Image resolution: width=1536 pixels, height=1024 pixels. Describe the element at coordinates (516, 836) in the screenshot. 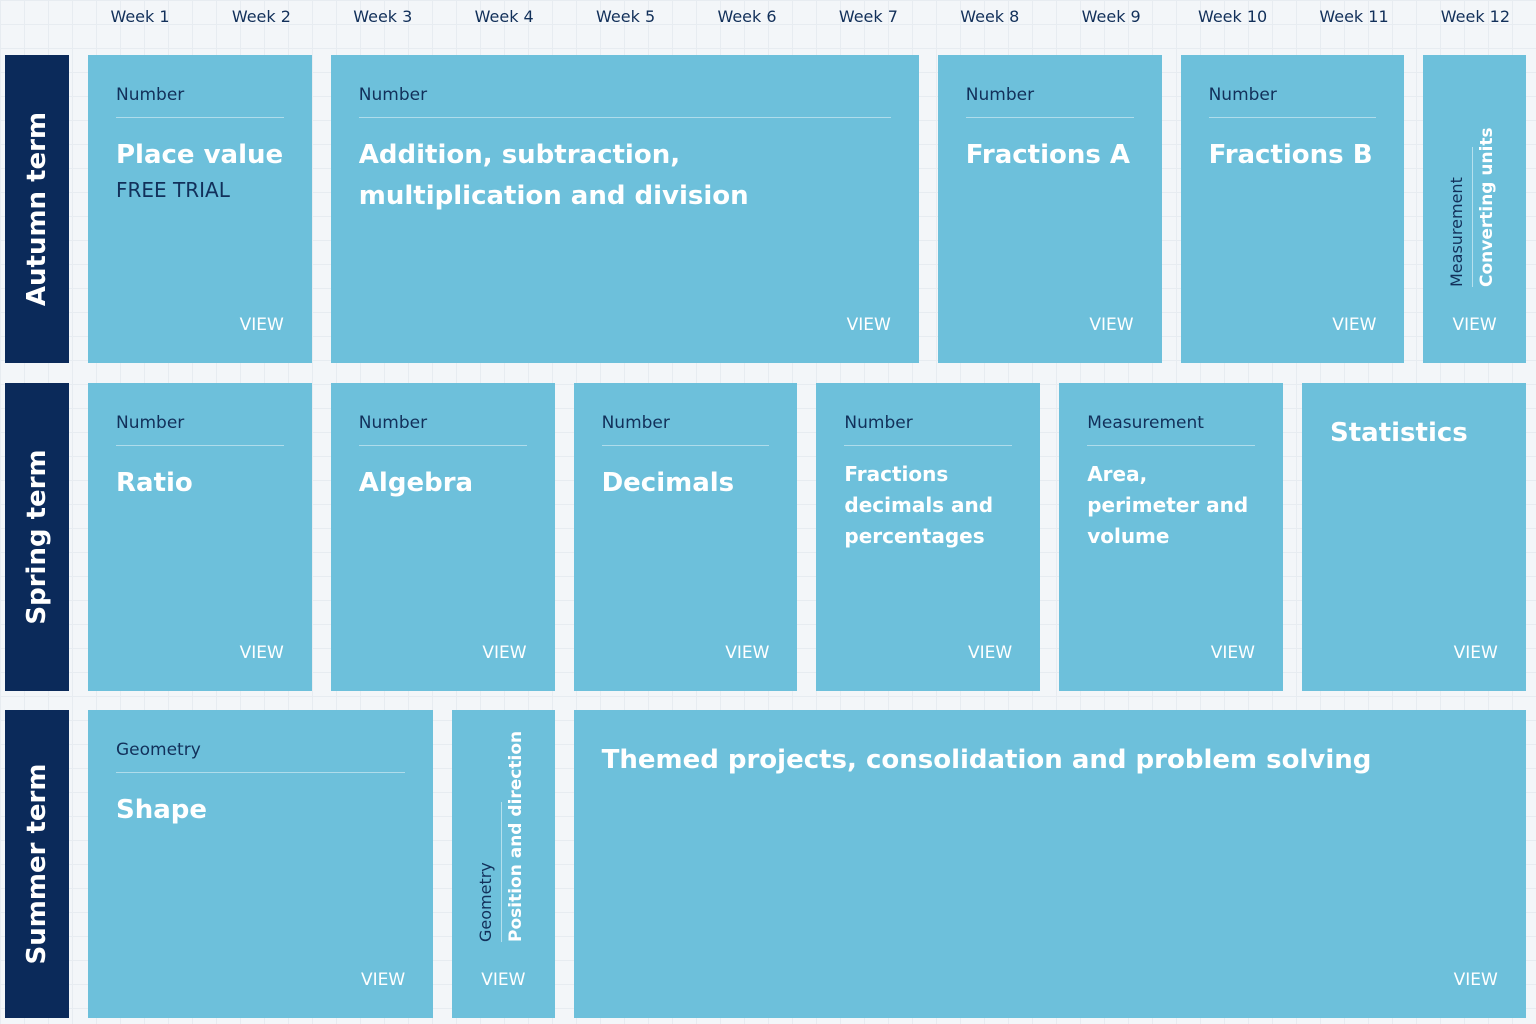

I see `unit-title: Position and direction` at that location.